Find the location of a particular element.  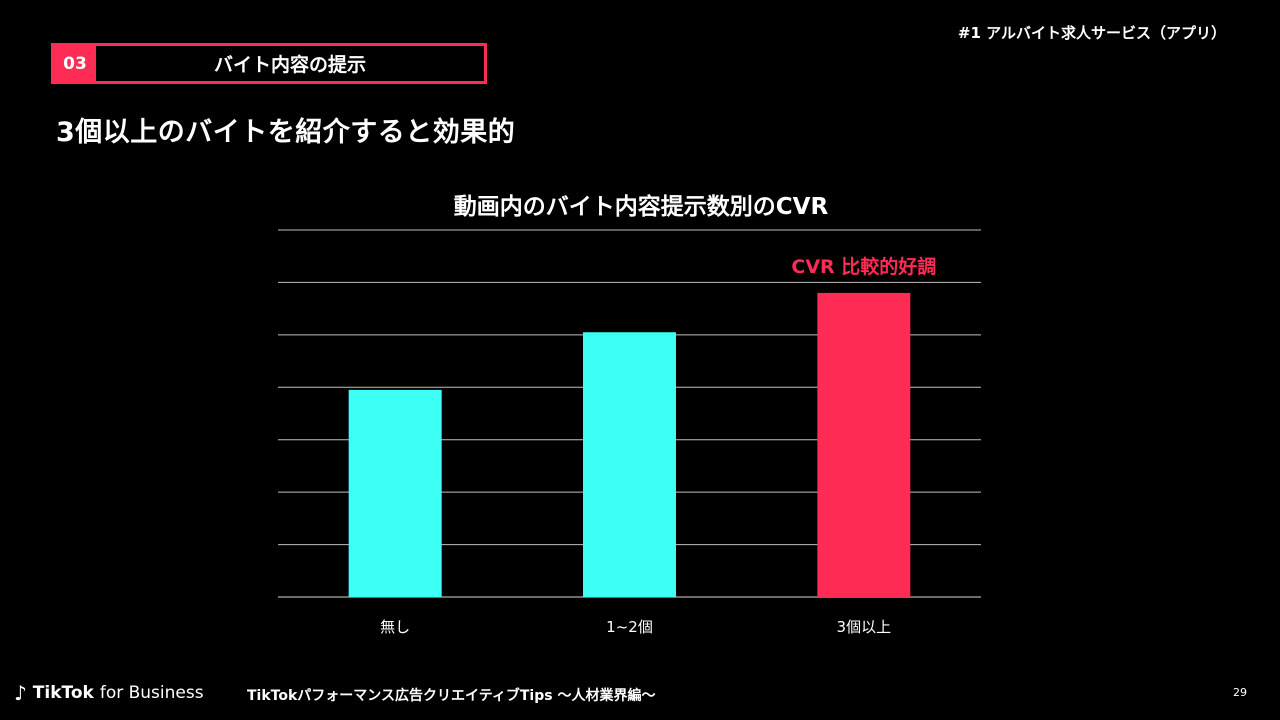

series-label: #1 アルバイト求人サービス（アプリ） is located at coordinates (1091, 33).